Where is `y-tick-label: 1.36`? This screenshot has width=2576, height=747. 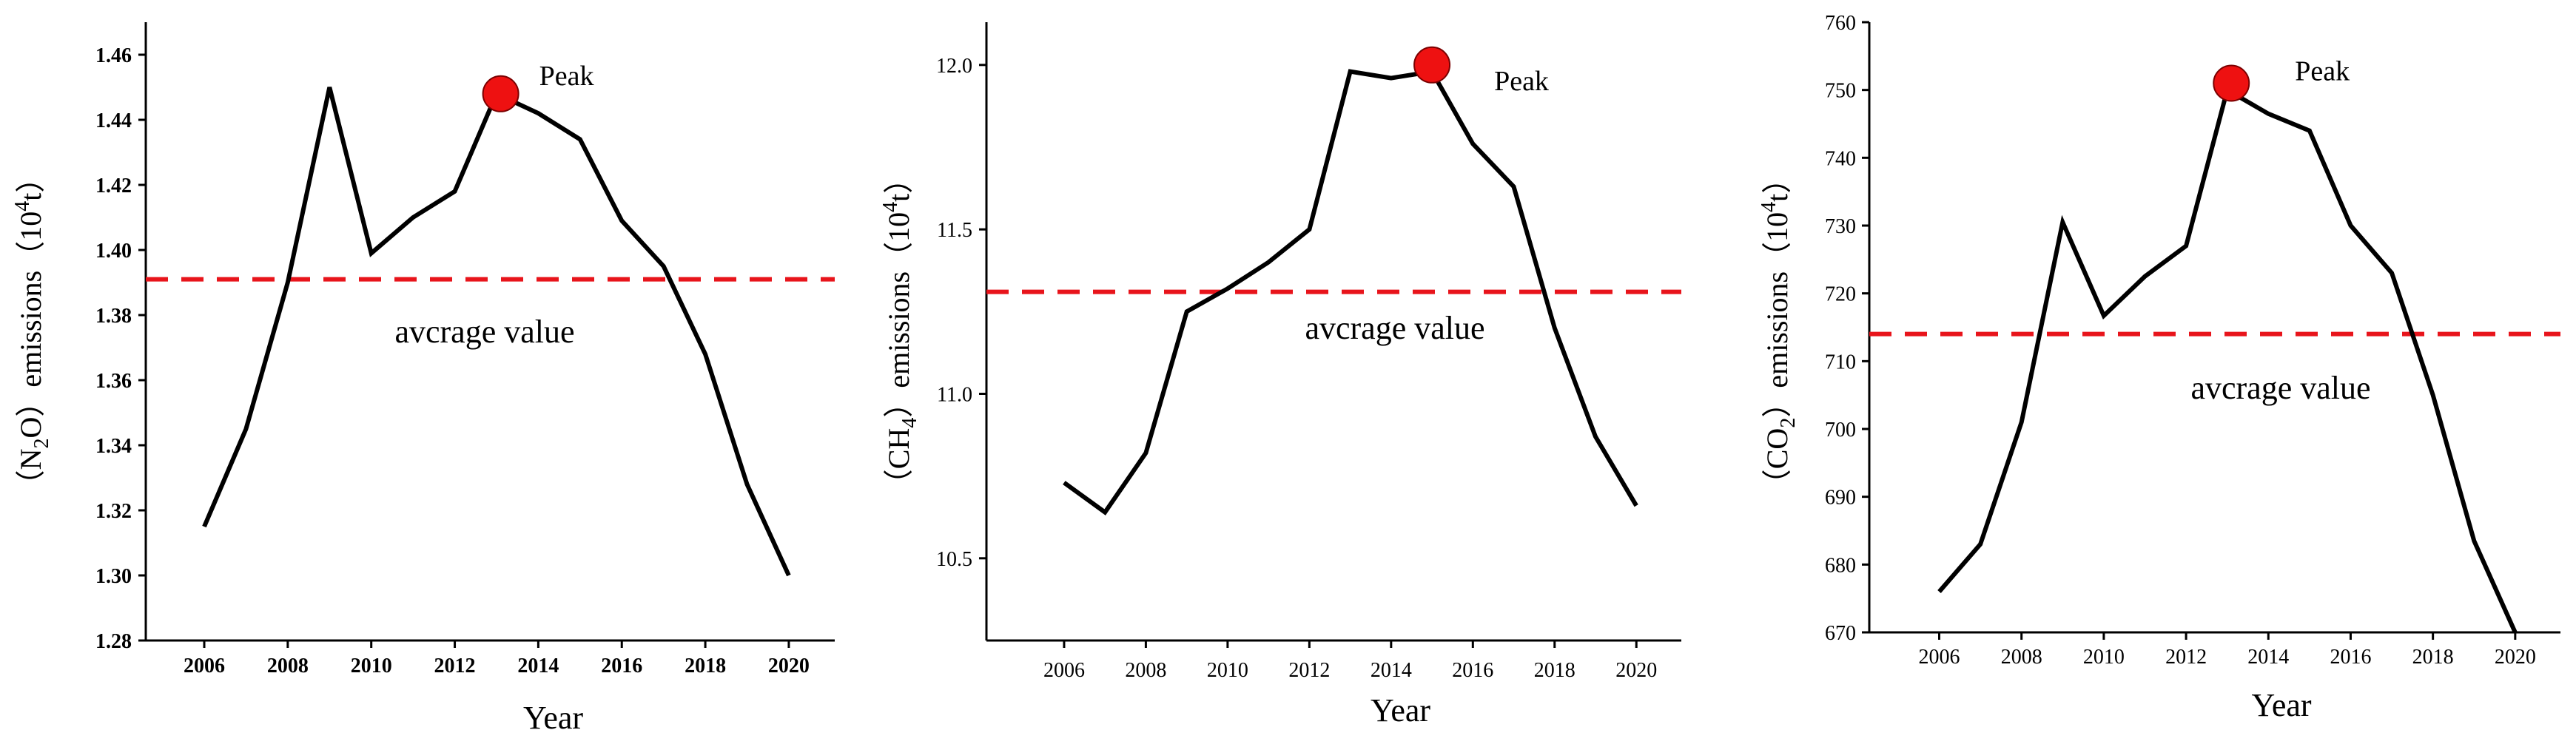
y-tick-label: 1.36 is located at coordinates (113, 381).